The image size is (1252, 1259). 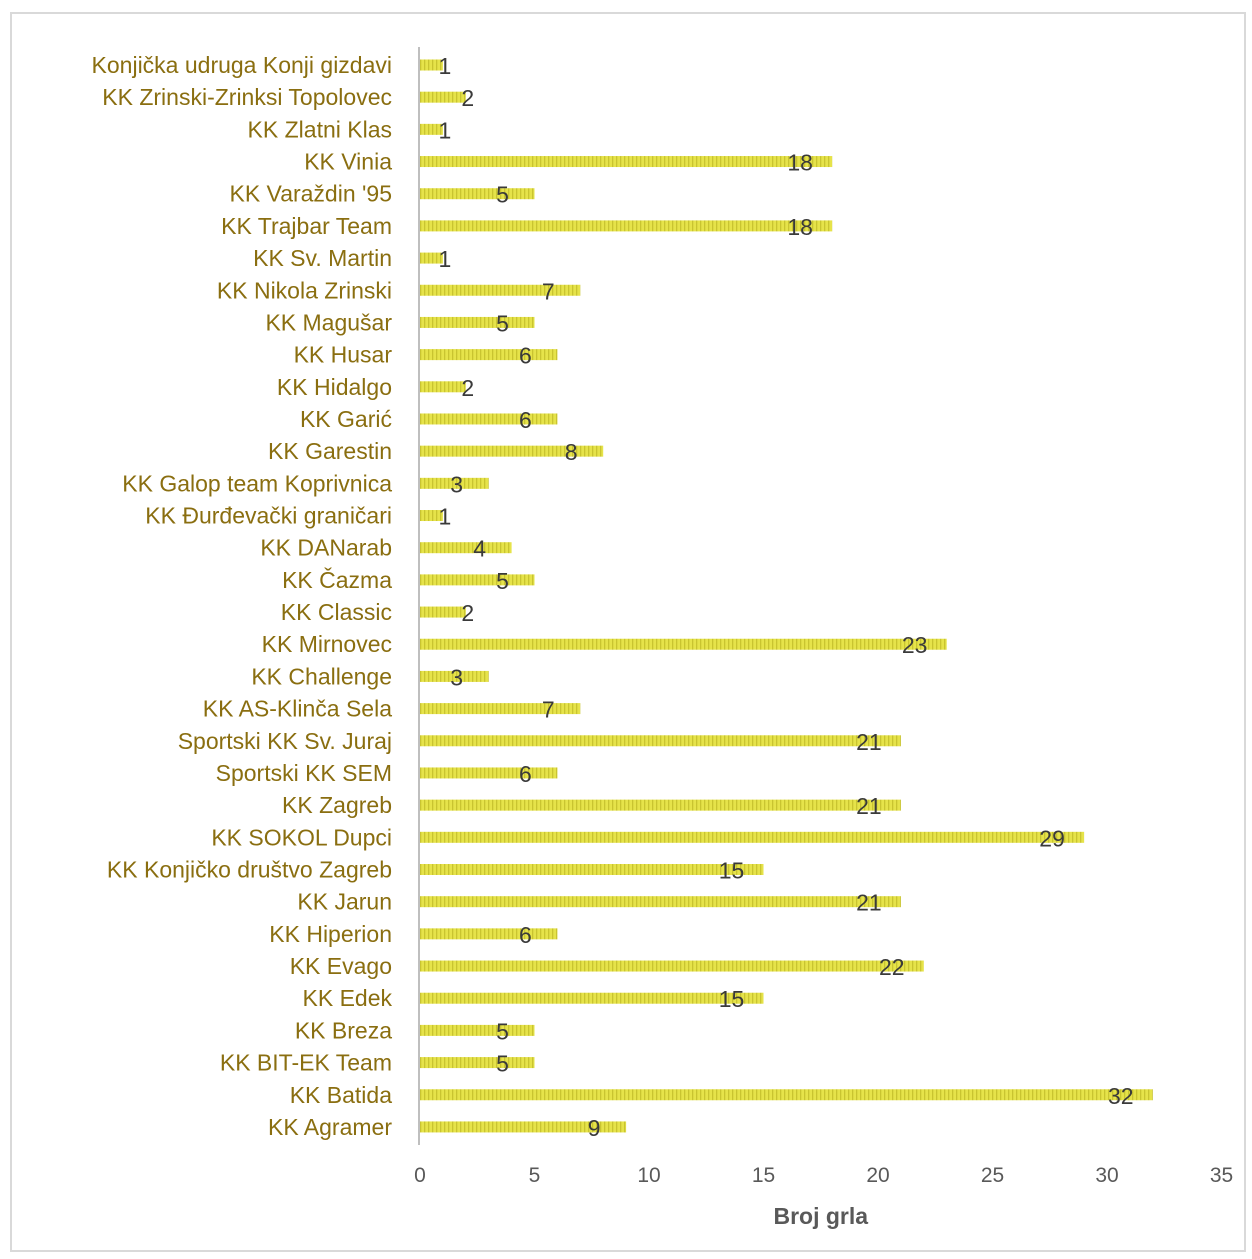 I want to click on category-label: KK Hiperion, so click(x=330, y=934).